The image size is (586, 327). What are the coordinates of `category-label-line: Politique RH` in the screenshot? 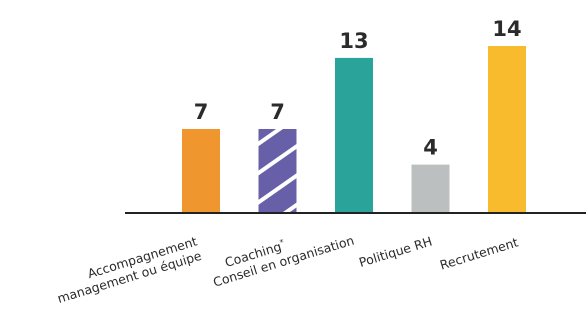 It's located at (395, 252).